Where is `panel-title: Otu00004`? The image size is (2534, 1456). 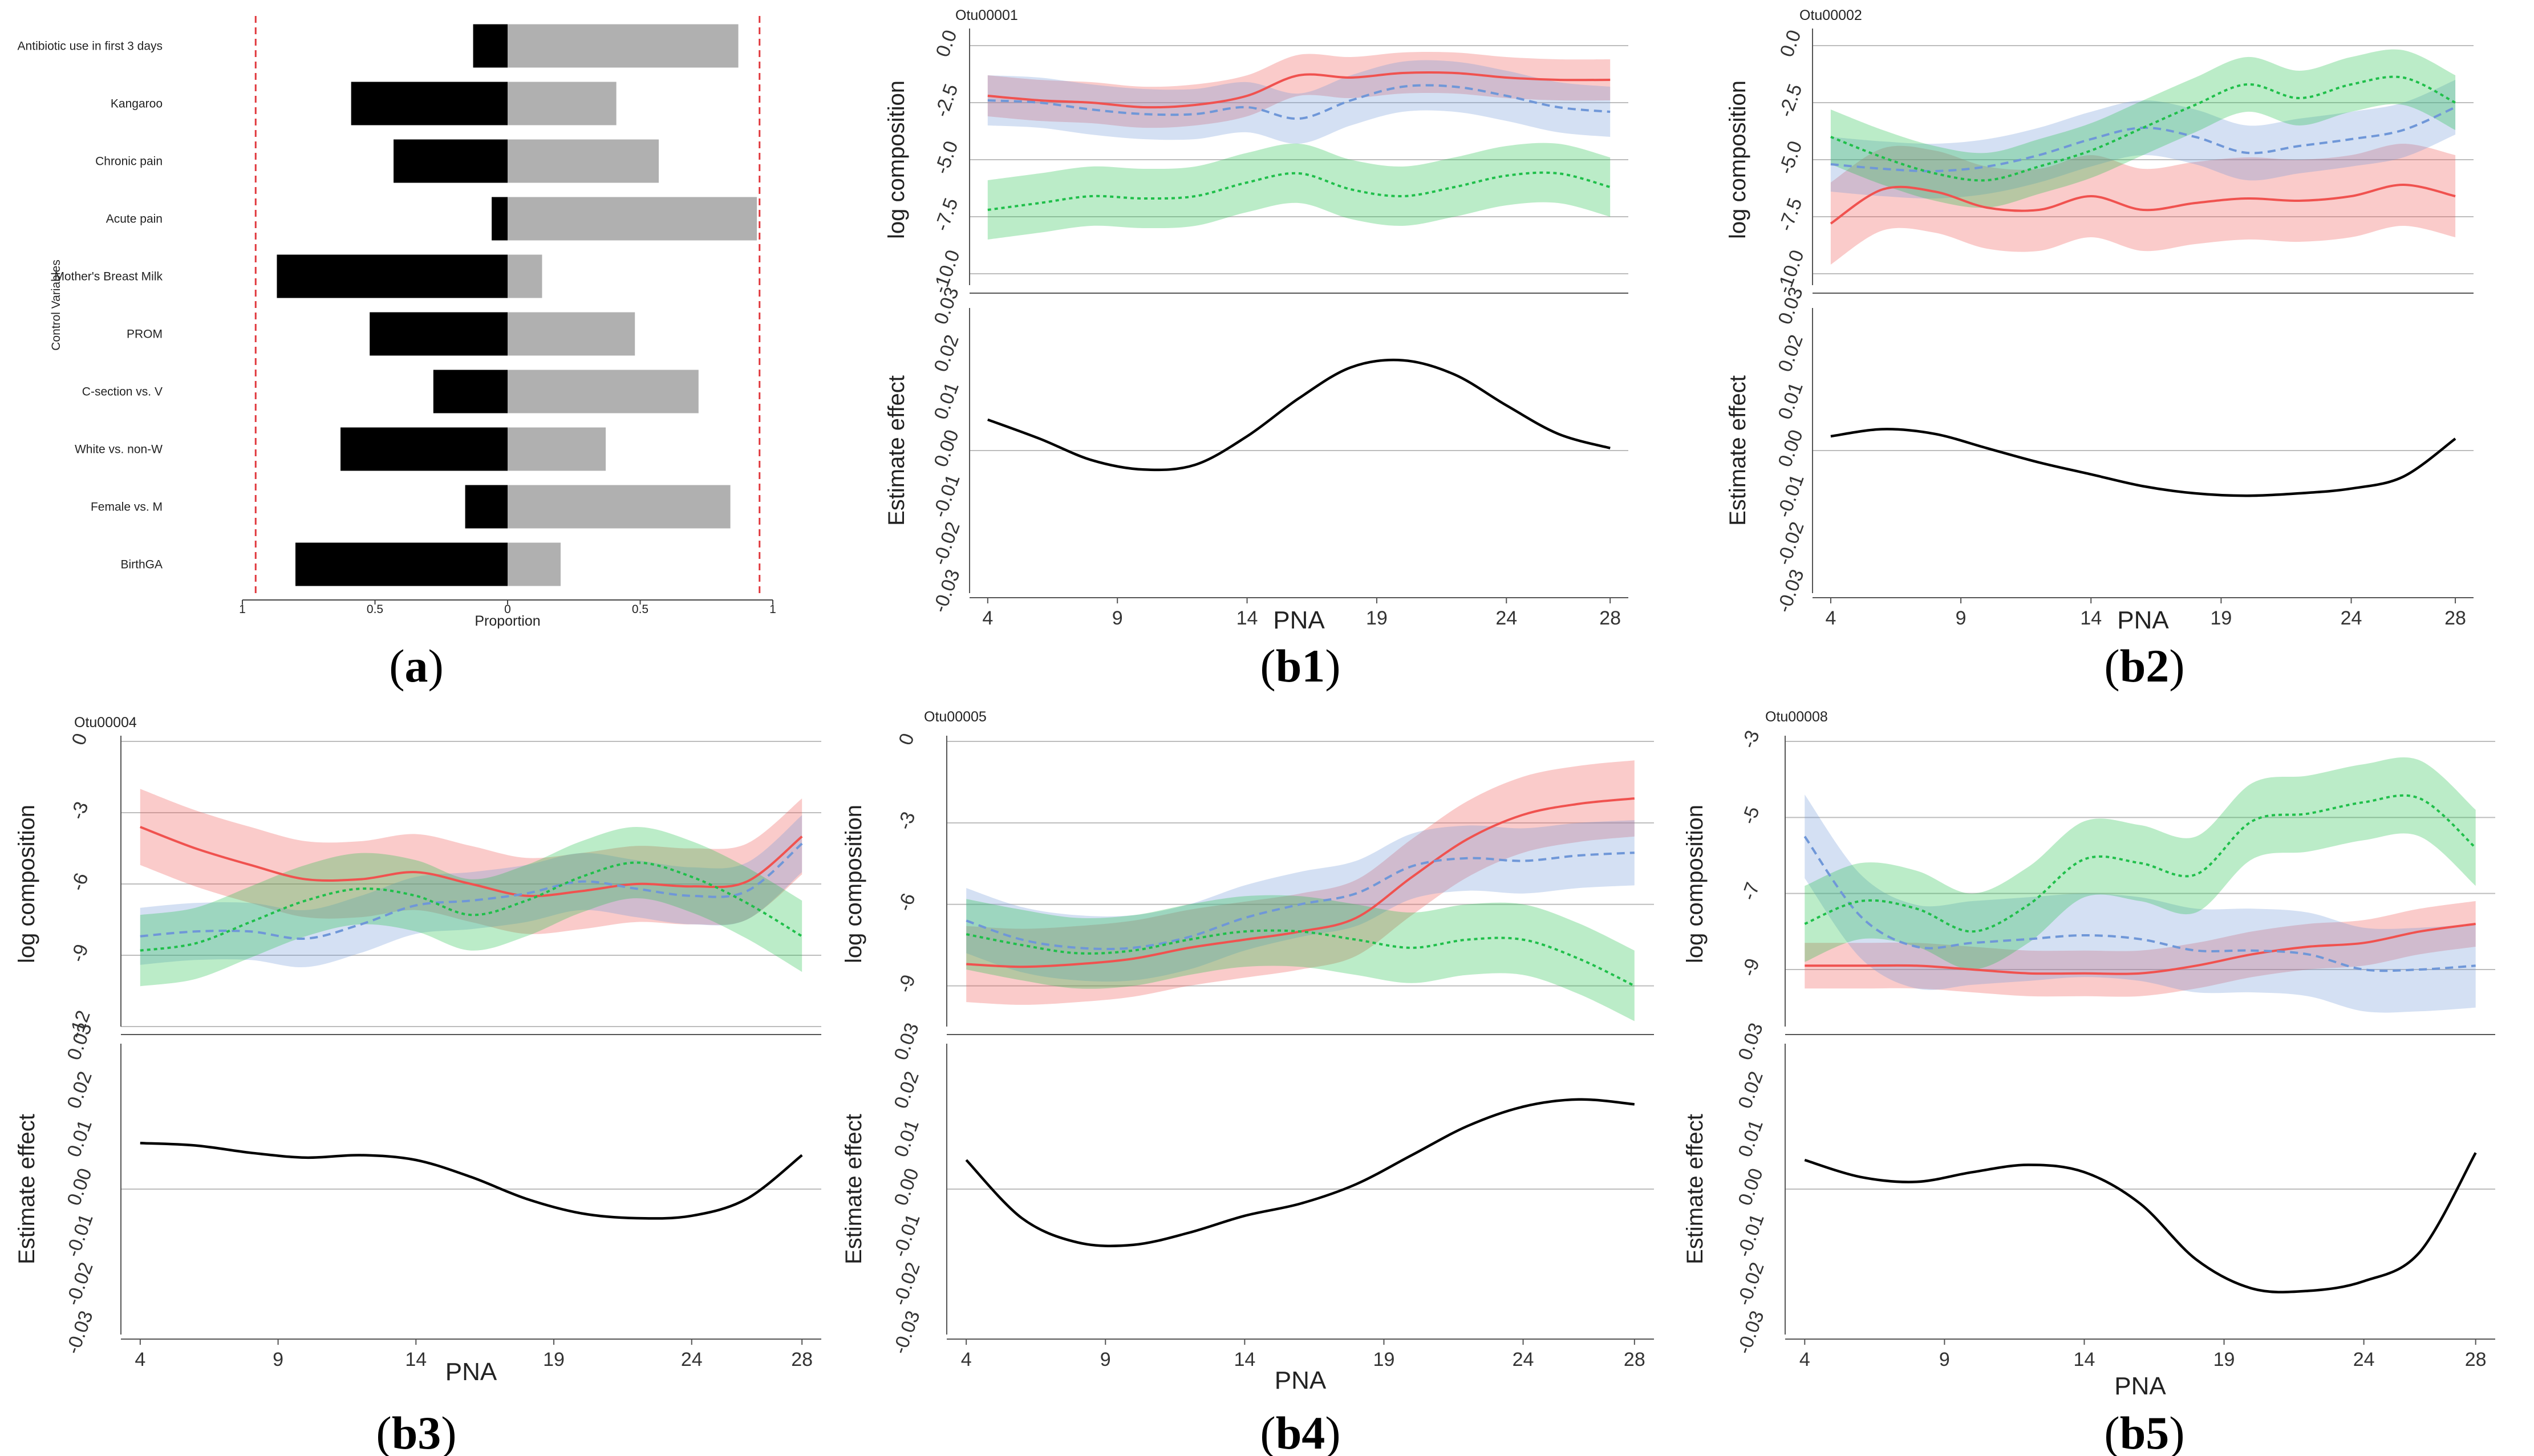 panel-title: Otu00004 is located at coordinates (105, 723).